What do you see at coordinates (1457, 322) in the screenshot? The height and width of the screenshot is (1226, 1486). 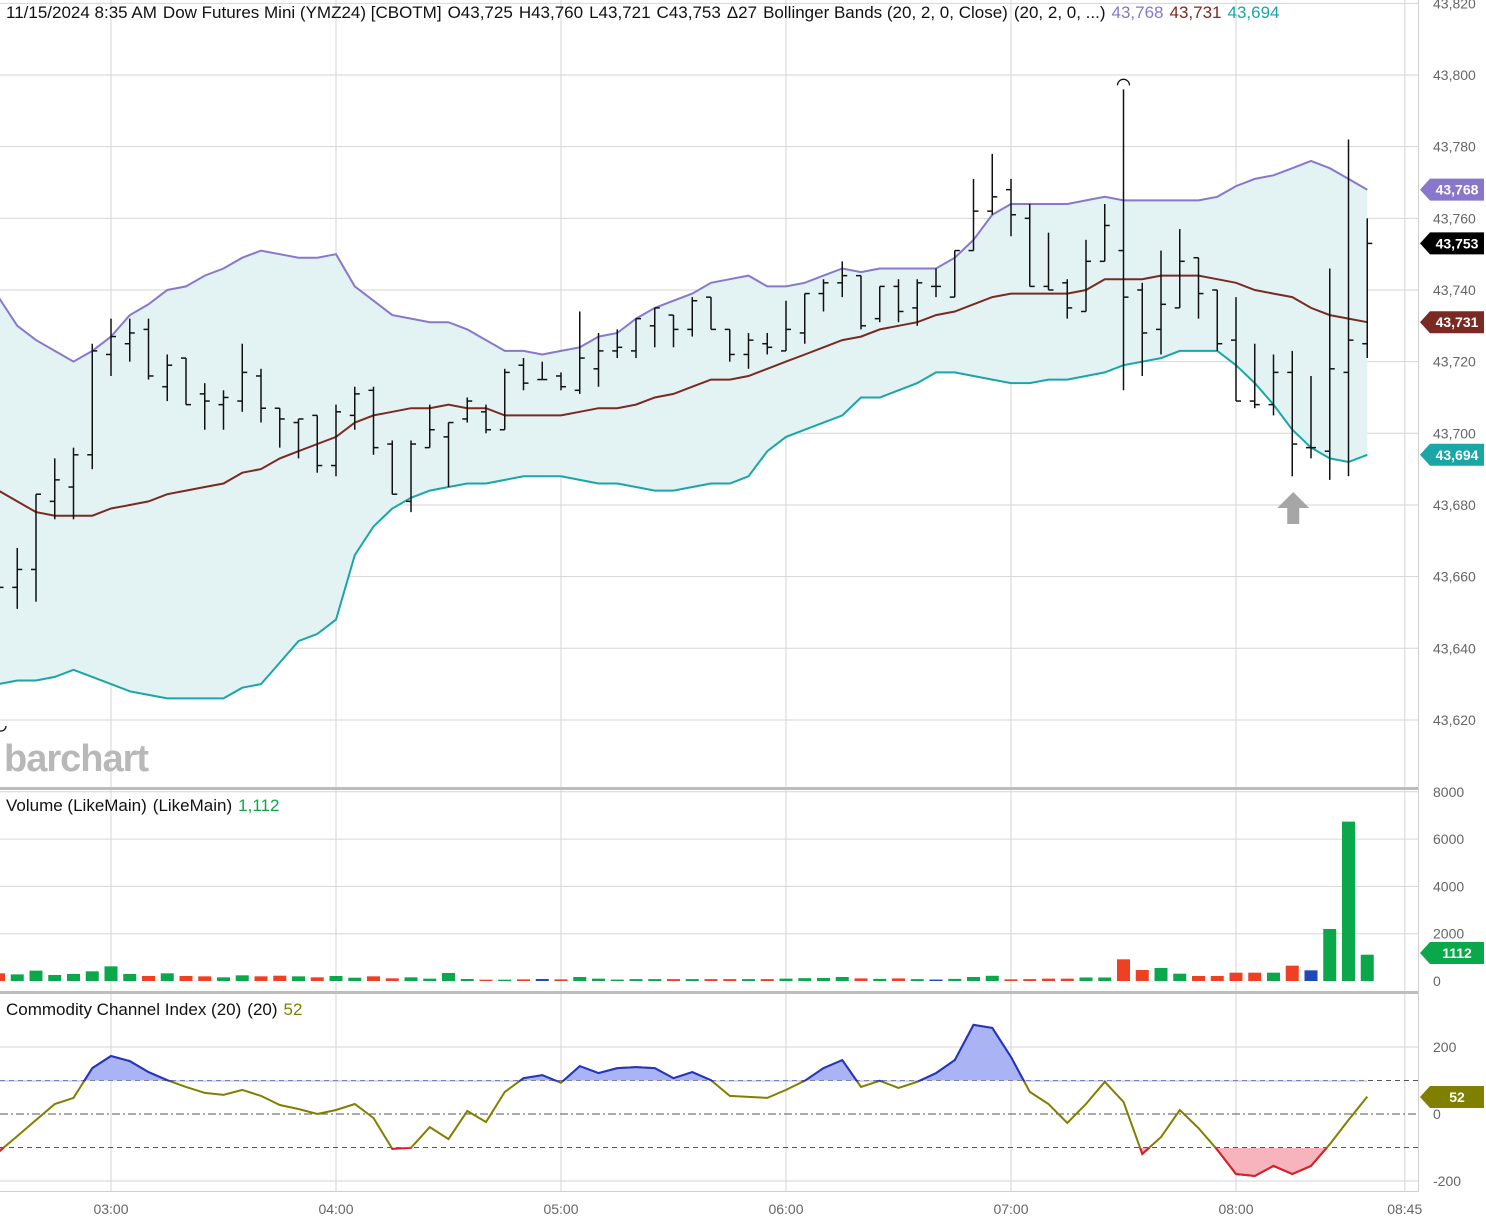 I see `middle-band-tag-label: 43,731` at bounding box center [1457, 322].